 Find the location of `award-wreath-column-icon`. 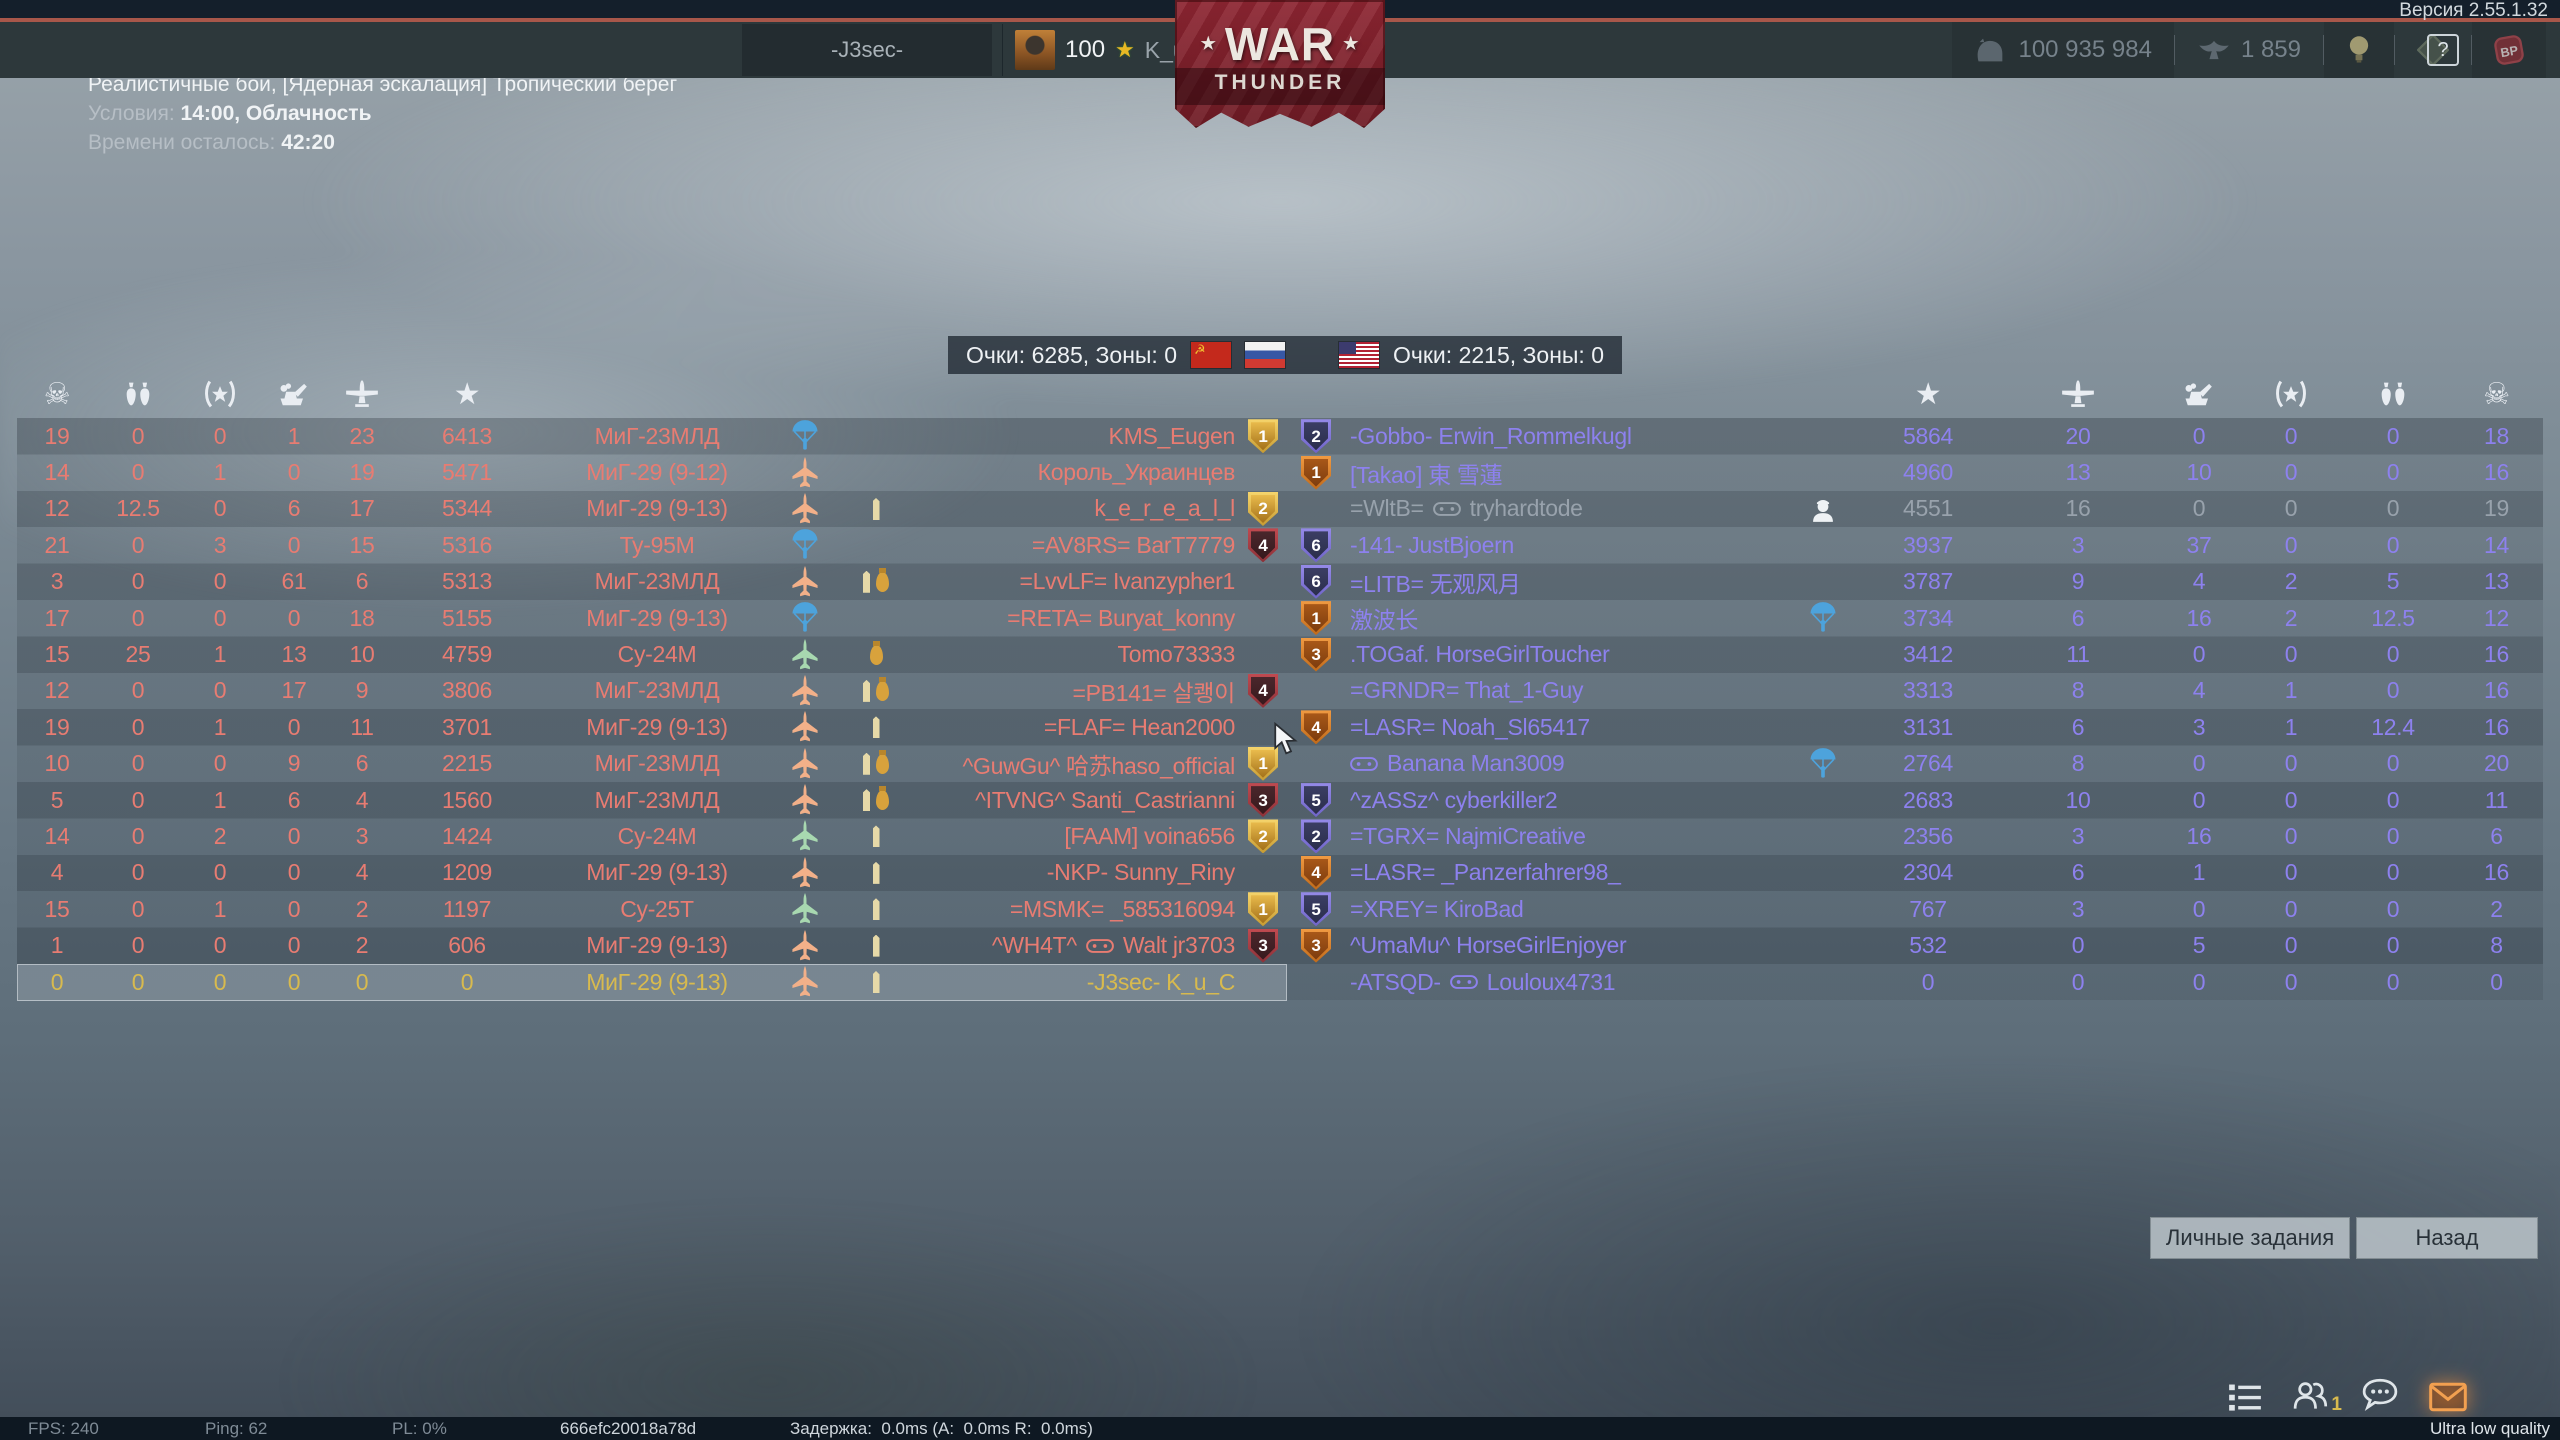

award-wreath-column-icon is located at coordinates (220, 394).